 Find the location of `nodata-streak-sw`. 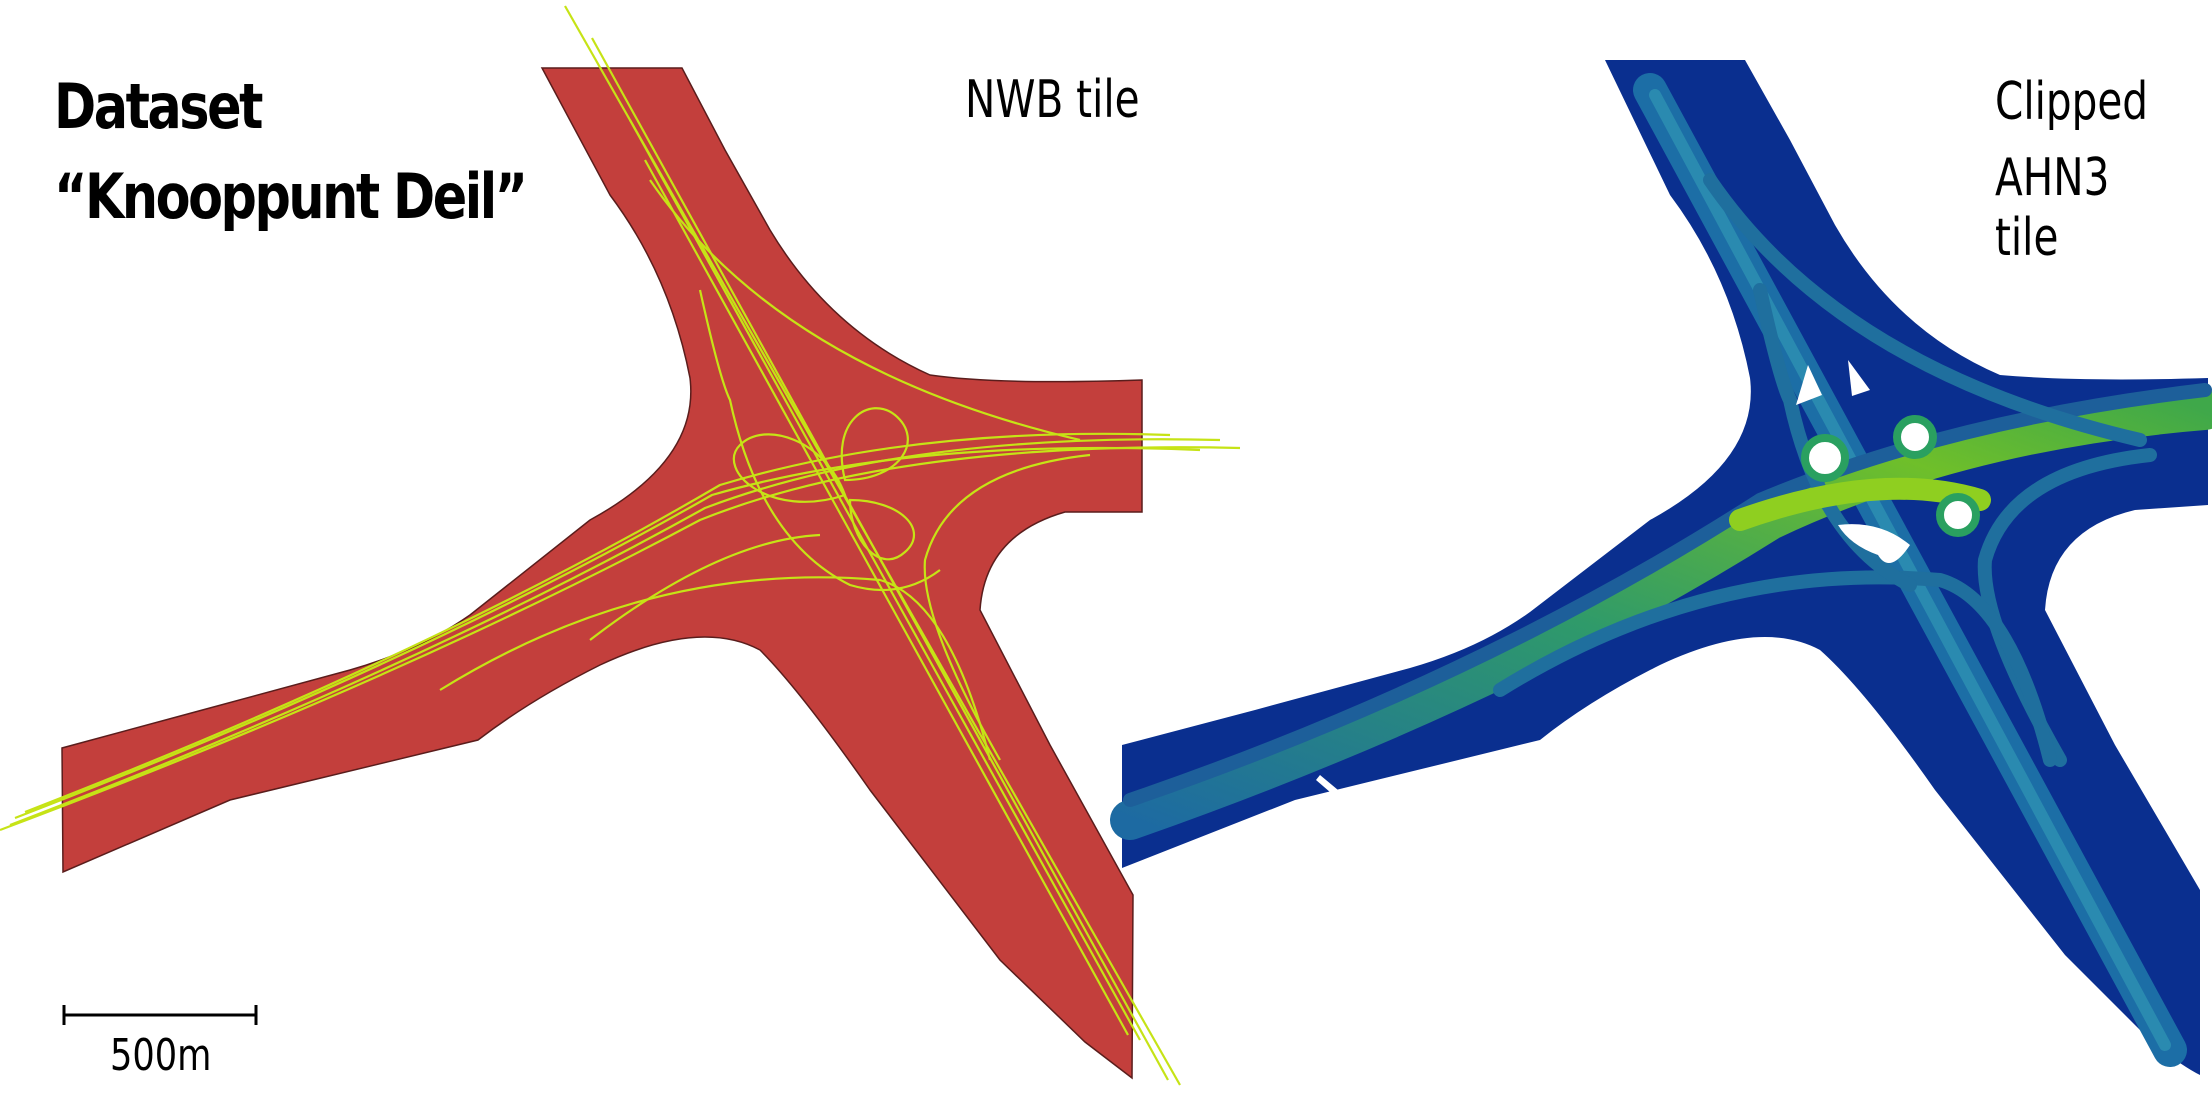

nodata-streak-sw is located at coordinates (1333, 790).